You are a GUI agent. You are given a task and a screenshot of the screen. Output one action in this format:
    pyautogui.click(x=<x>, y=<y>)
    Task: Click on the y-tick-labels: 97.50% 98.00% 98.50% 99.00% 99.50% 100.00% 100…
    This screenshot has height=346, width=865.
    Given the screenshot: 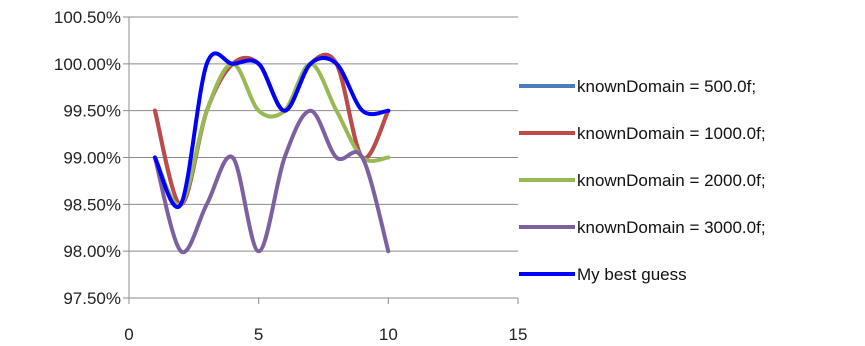 What is the action you would take?
    pyautogui.click(x=87, y=158)
    